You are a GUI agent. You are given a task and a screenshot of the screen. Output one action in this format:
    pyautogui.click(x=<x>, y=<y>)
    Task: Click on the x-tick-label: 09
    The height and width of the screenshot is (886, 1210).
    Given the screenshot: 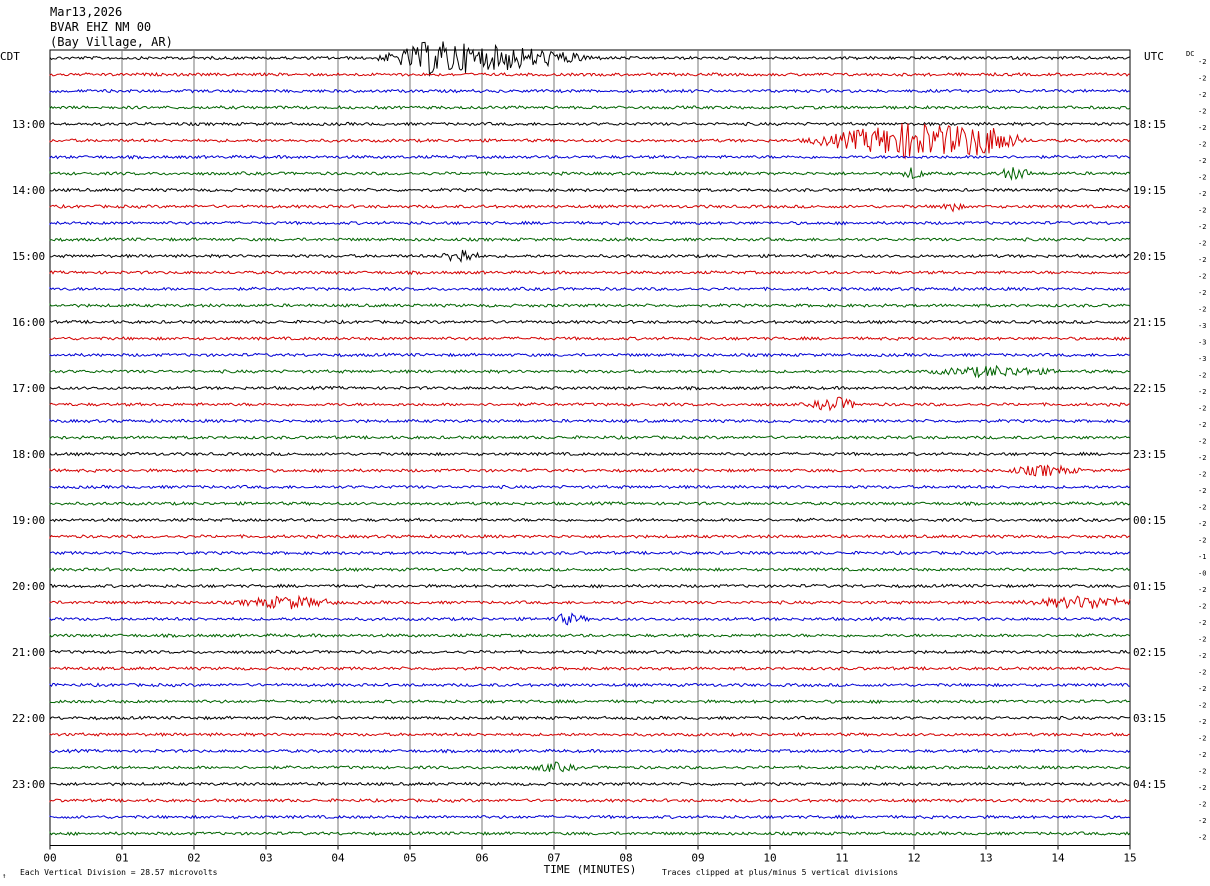 What is the action you would take?
    pyautogui.click(x=697, y=858)
    